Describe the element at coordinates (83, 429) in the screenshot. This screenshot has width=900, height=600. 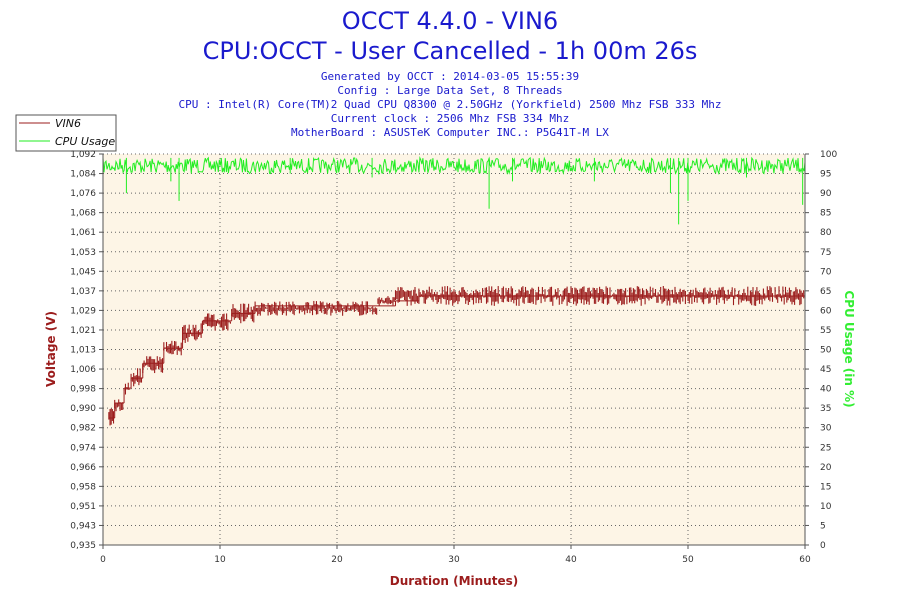
I see `y-tick-label-left: 0,982` at that location.